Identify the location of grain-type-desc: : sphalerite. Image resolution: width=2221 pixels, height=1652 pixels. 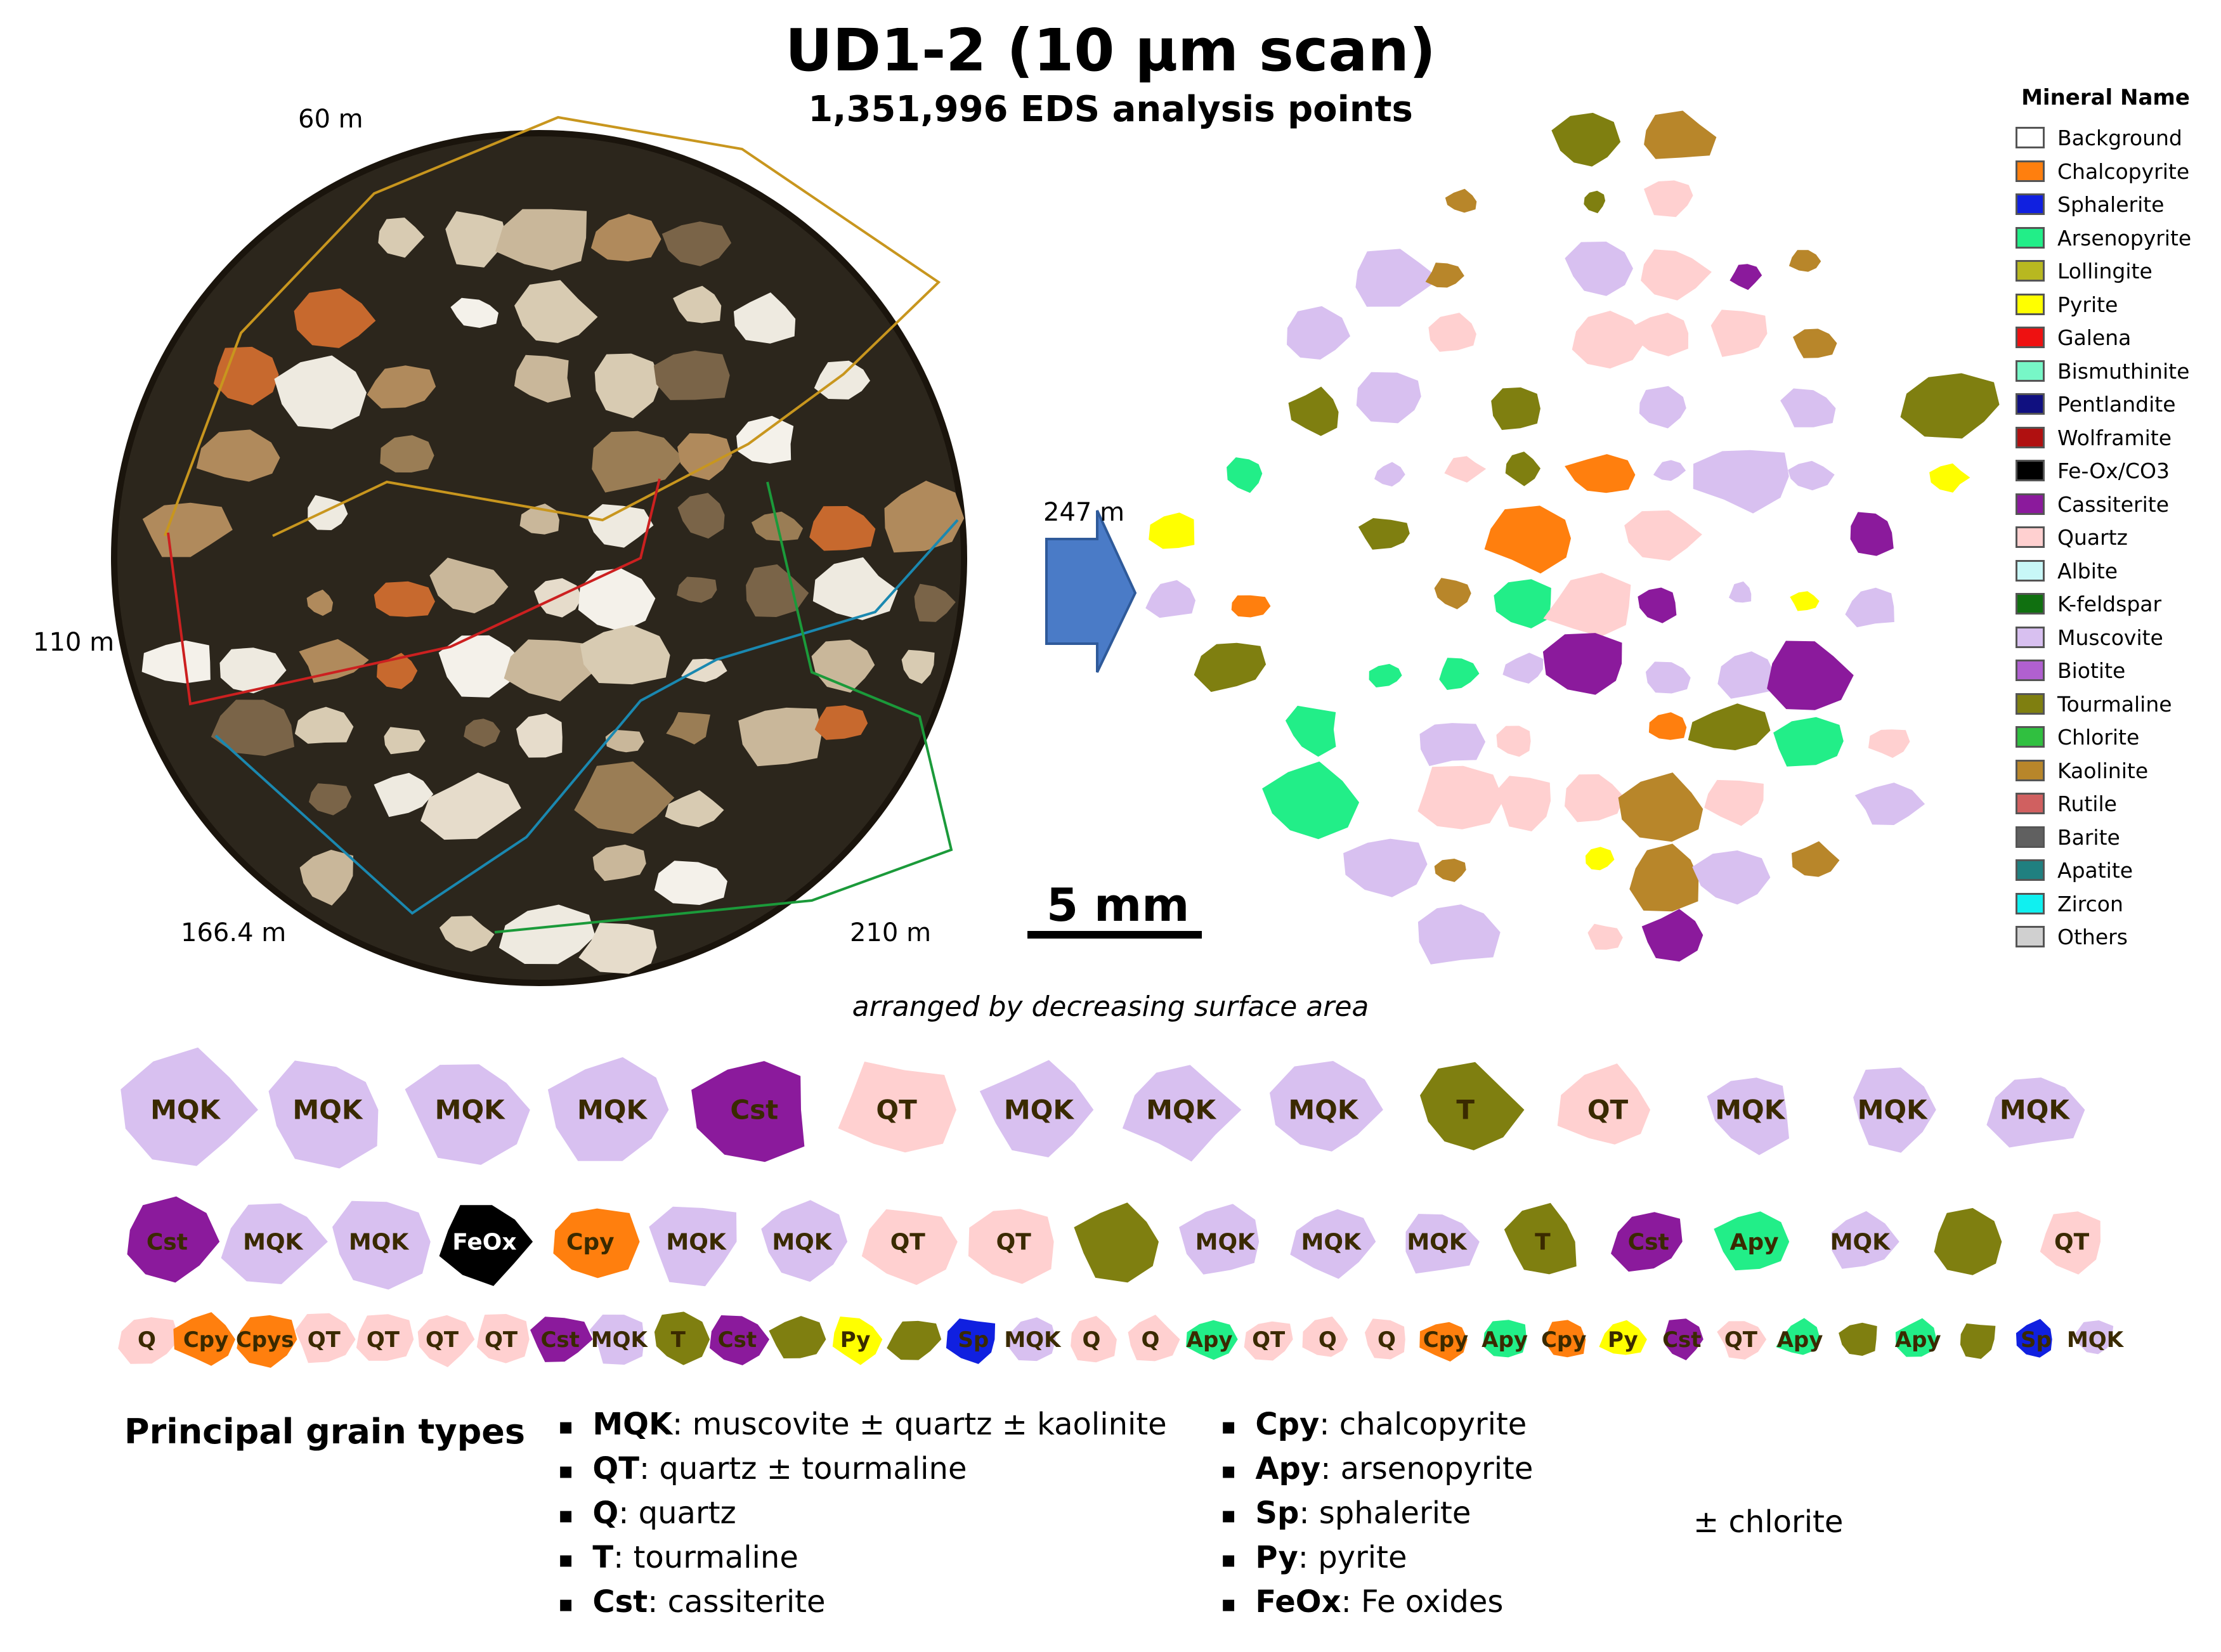
(1385, 1513).